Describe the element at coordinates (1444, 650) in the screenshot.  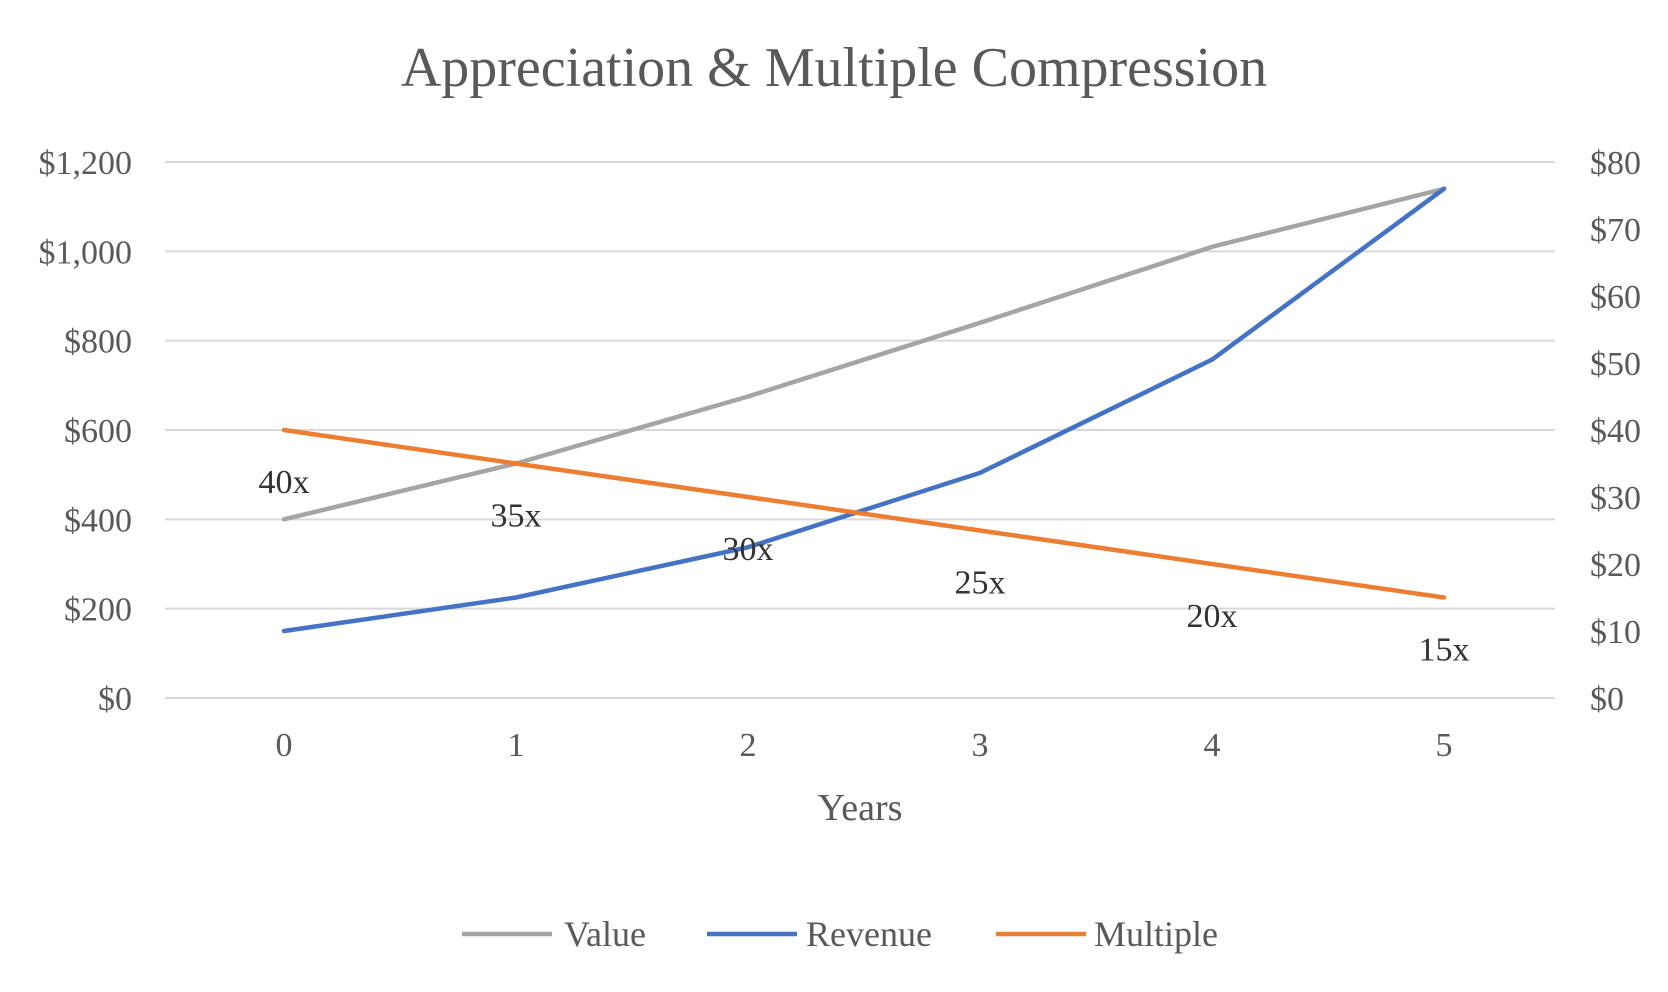
I see `data-label: 15x` at that location.